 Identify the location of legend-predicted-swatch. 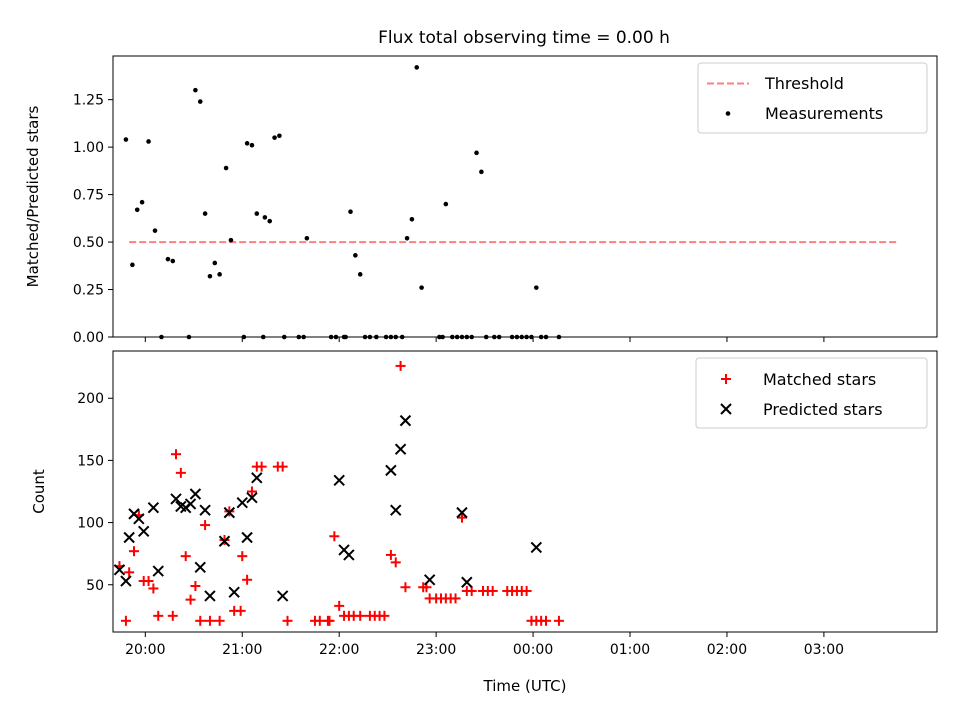
(726, 409).